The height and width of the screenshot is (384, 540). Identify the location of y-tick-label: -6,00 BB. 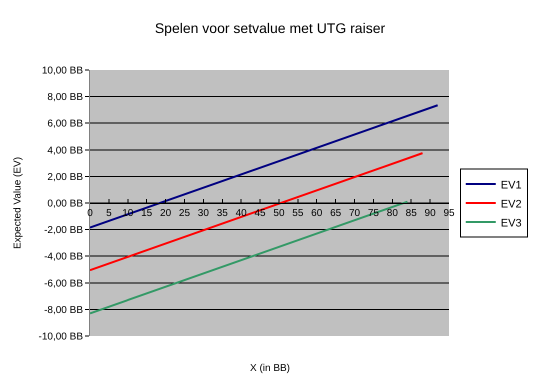
(64, 284).